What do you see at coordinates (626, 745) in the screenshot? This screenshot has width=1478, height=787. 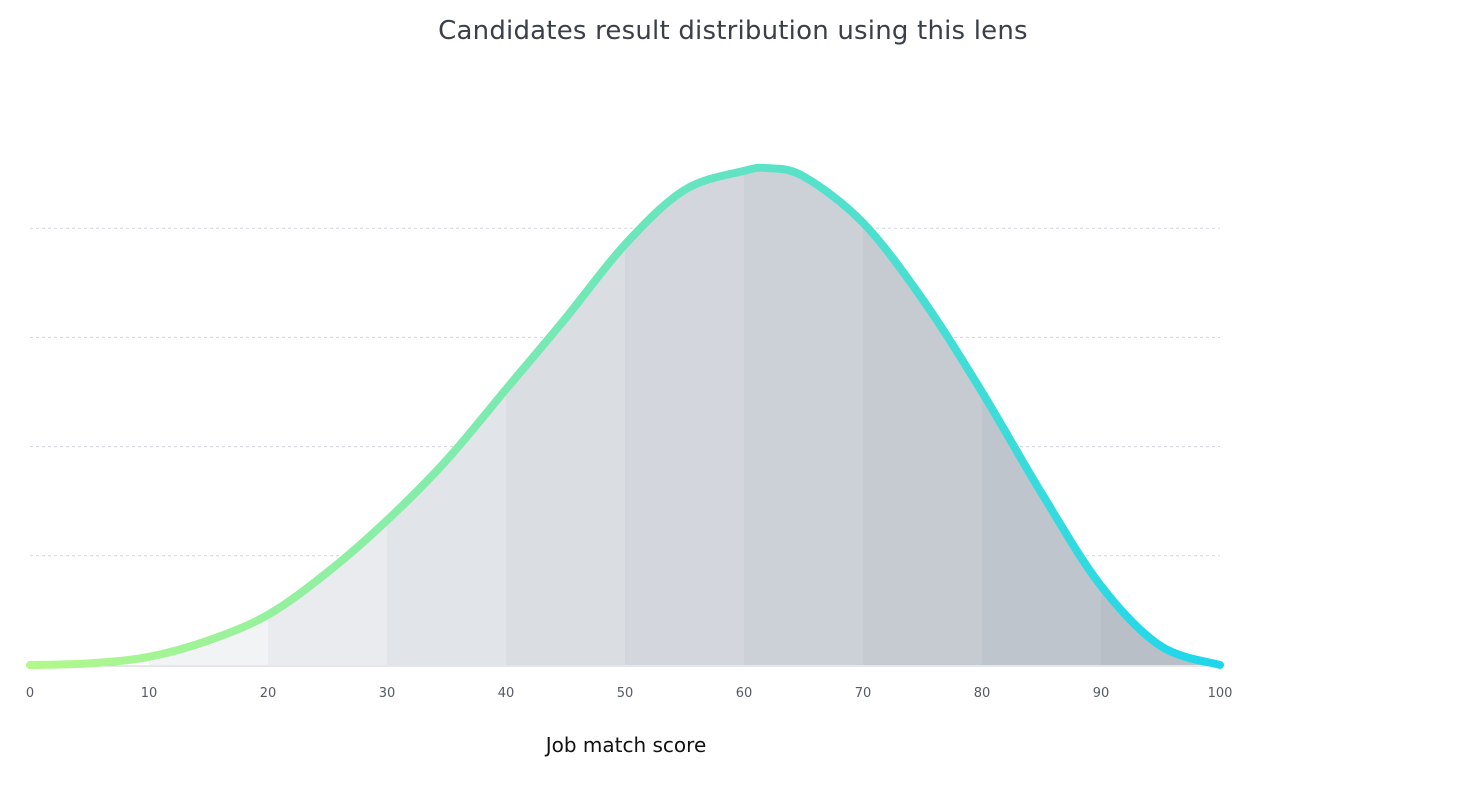 I see `x-axis-label: Job match score` at bounding box center [626, 745].